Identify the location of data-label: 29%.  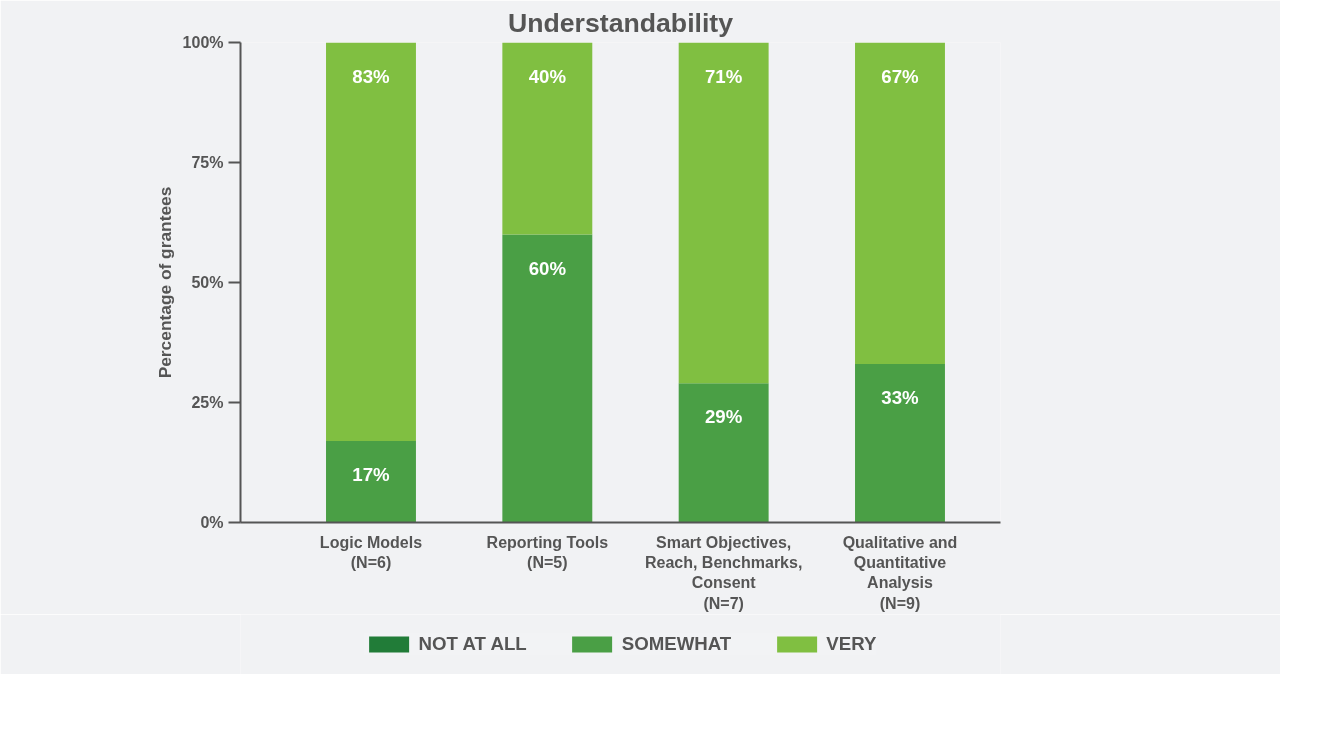
(723, 417).